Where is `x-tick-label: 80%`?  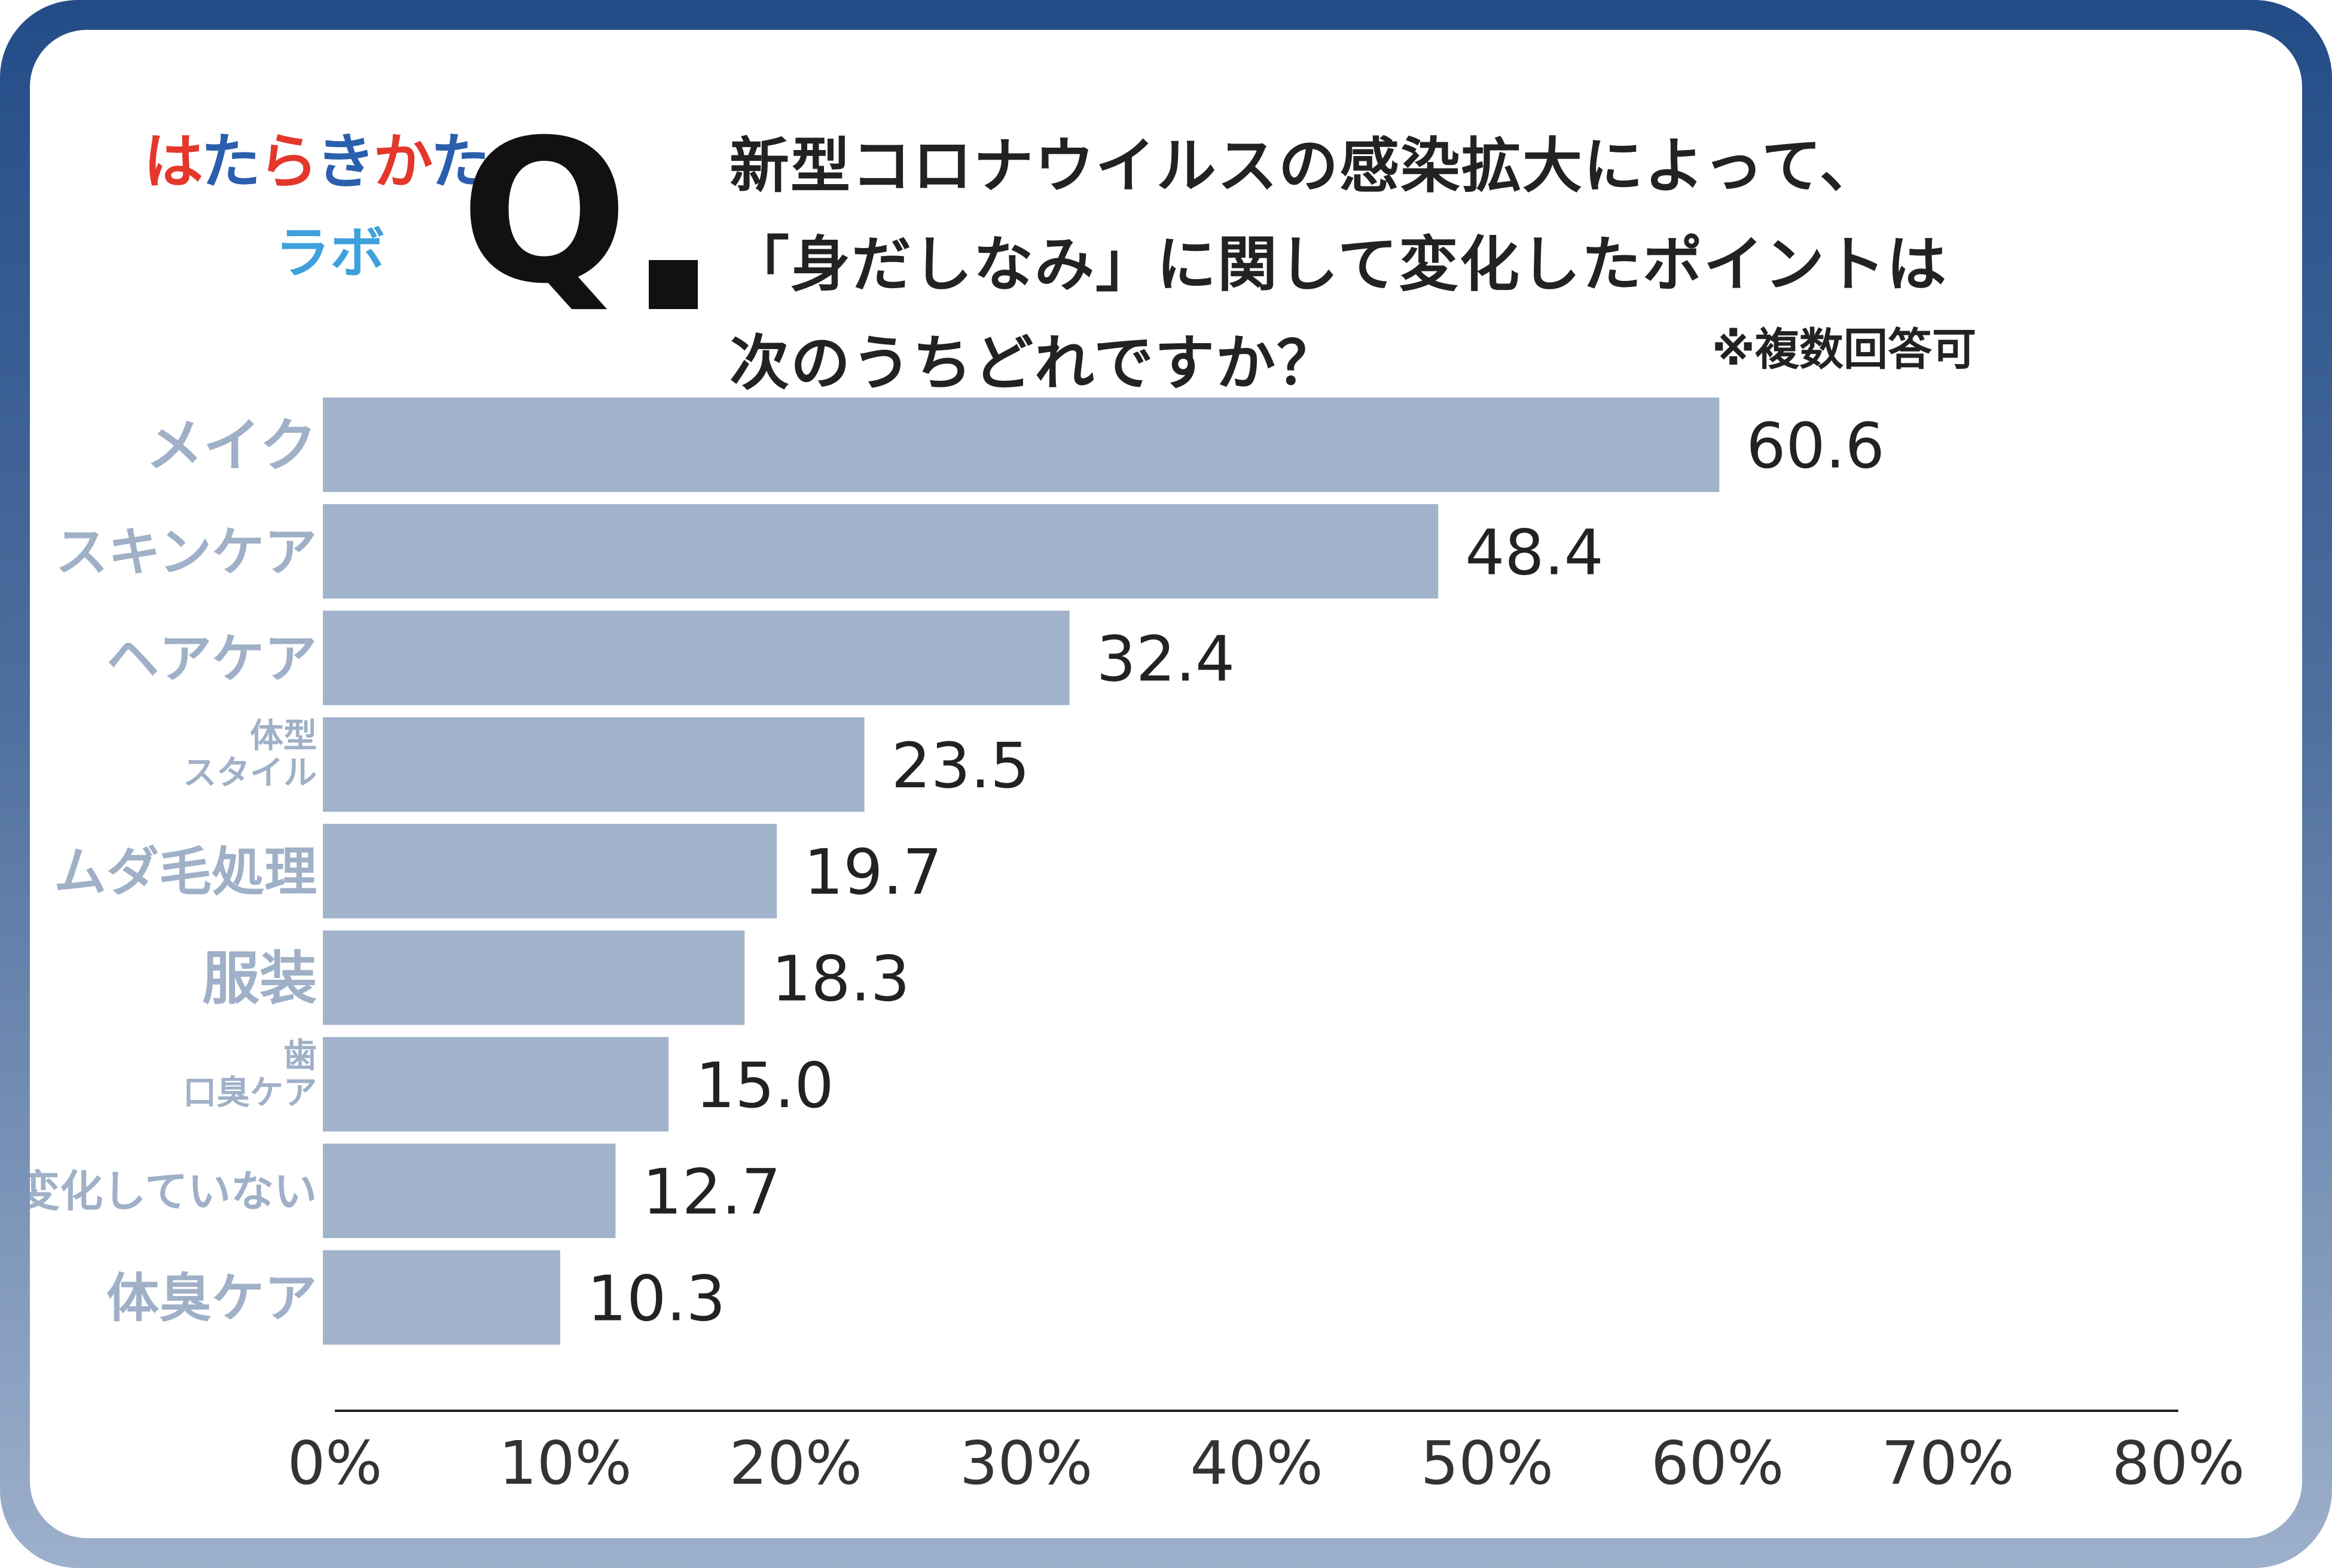 x-tick-label: 80% is located at coordinates (2178, 1463).